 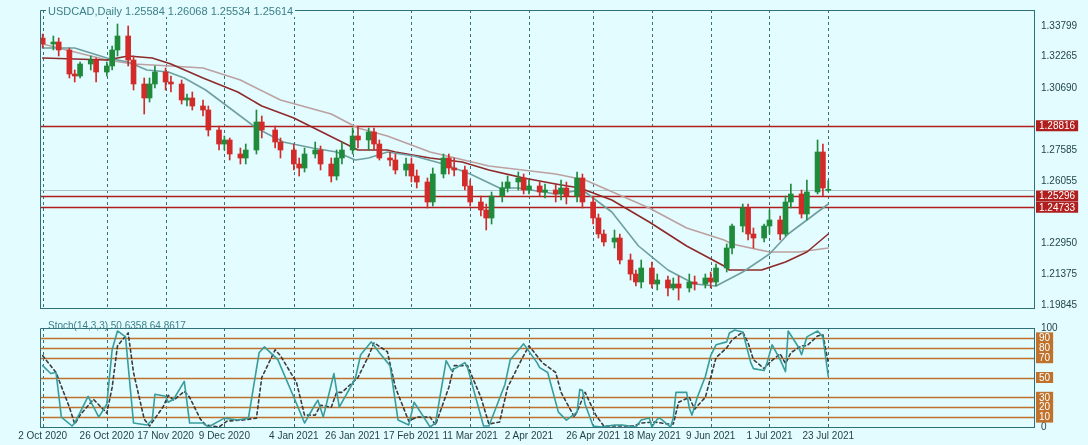 What do you see at coordinates (1059, 180) in the screenshot?
I see `y-tick-label: 1.26055` at bounding box center [1059, 180].